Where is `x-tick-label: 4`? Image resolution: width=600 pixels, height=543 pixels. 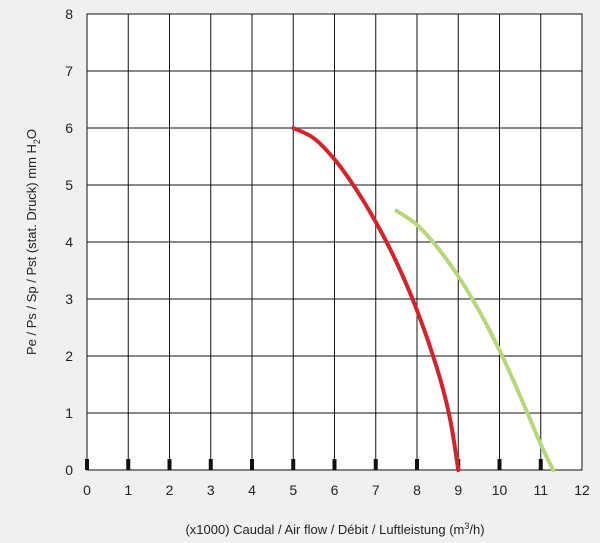
x-tick-label: 4 is located at coordinates (252, 490).